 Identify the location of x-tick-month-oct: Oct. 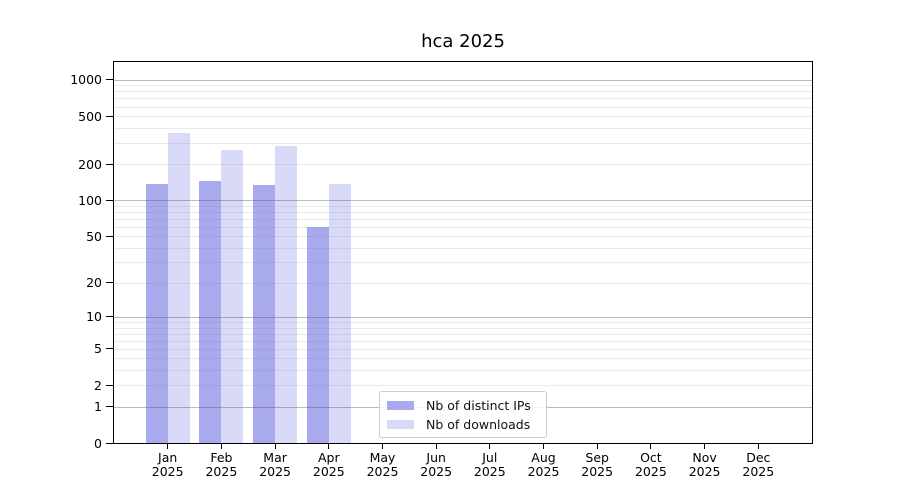
(651, 457).